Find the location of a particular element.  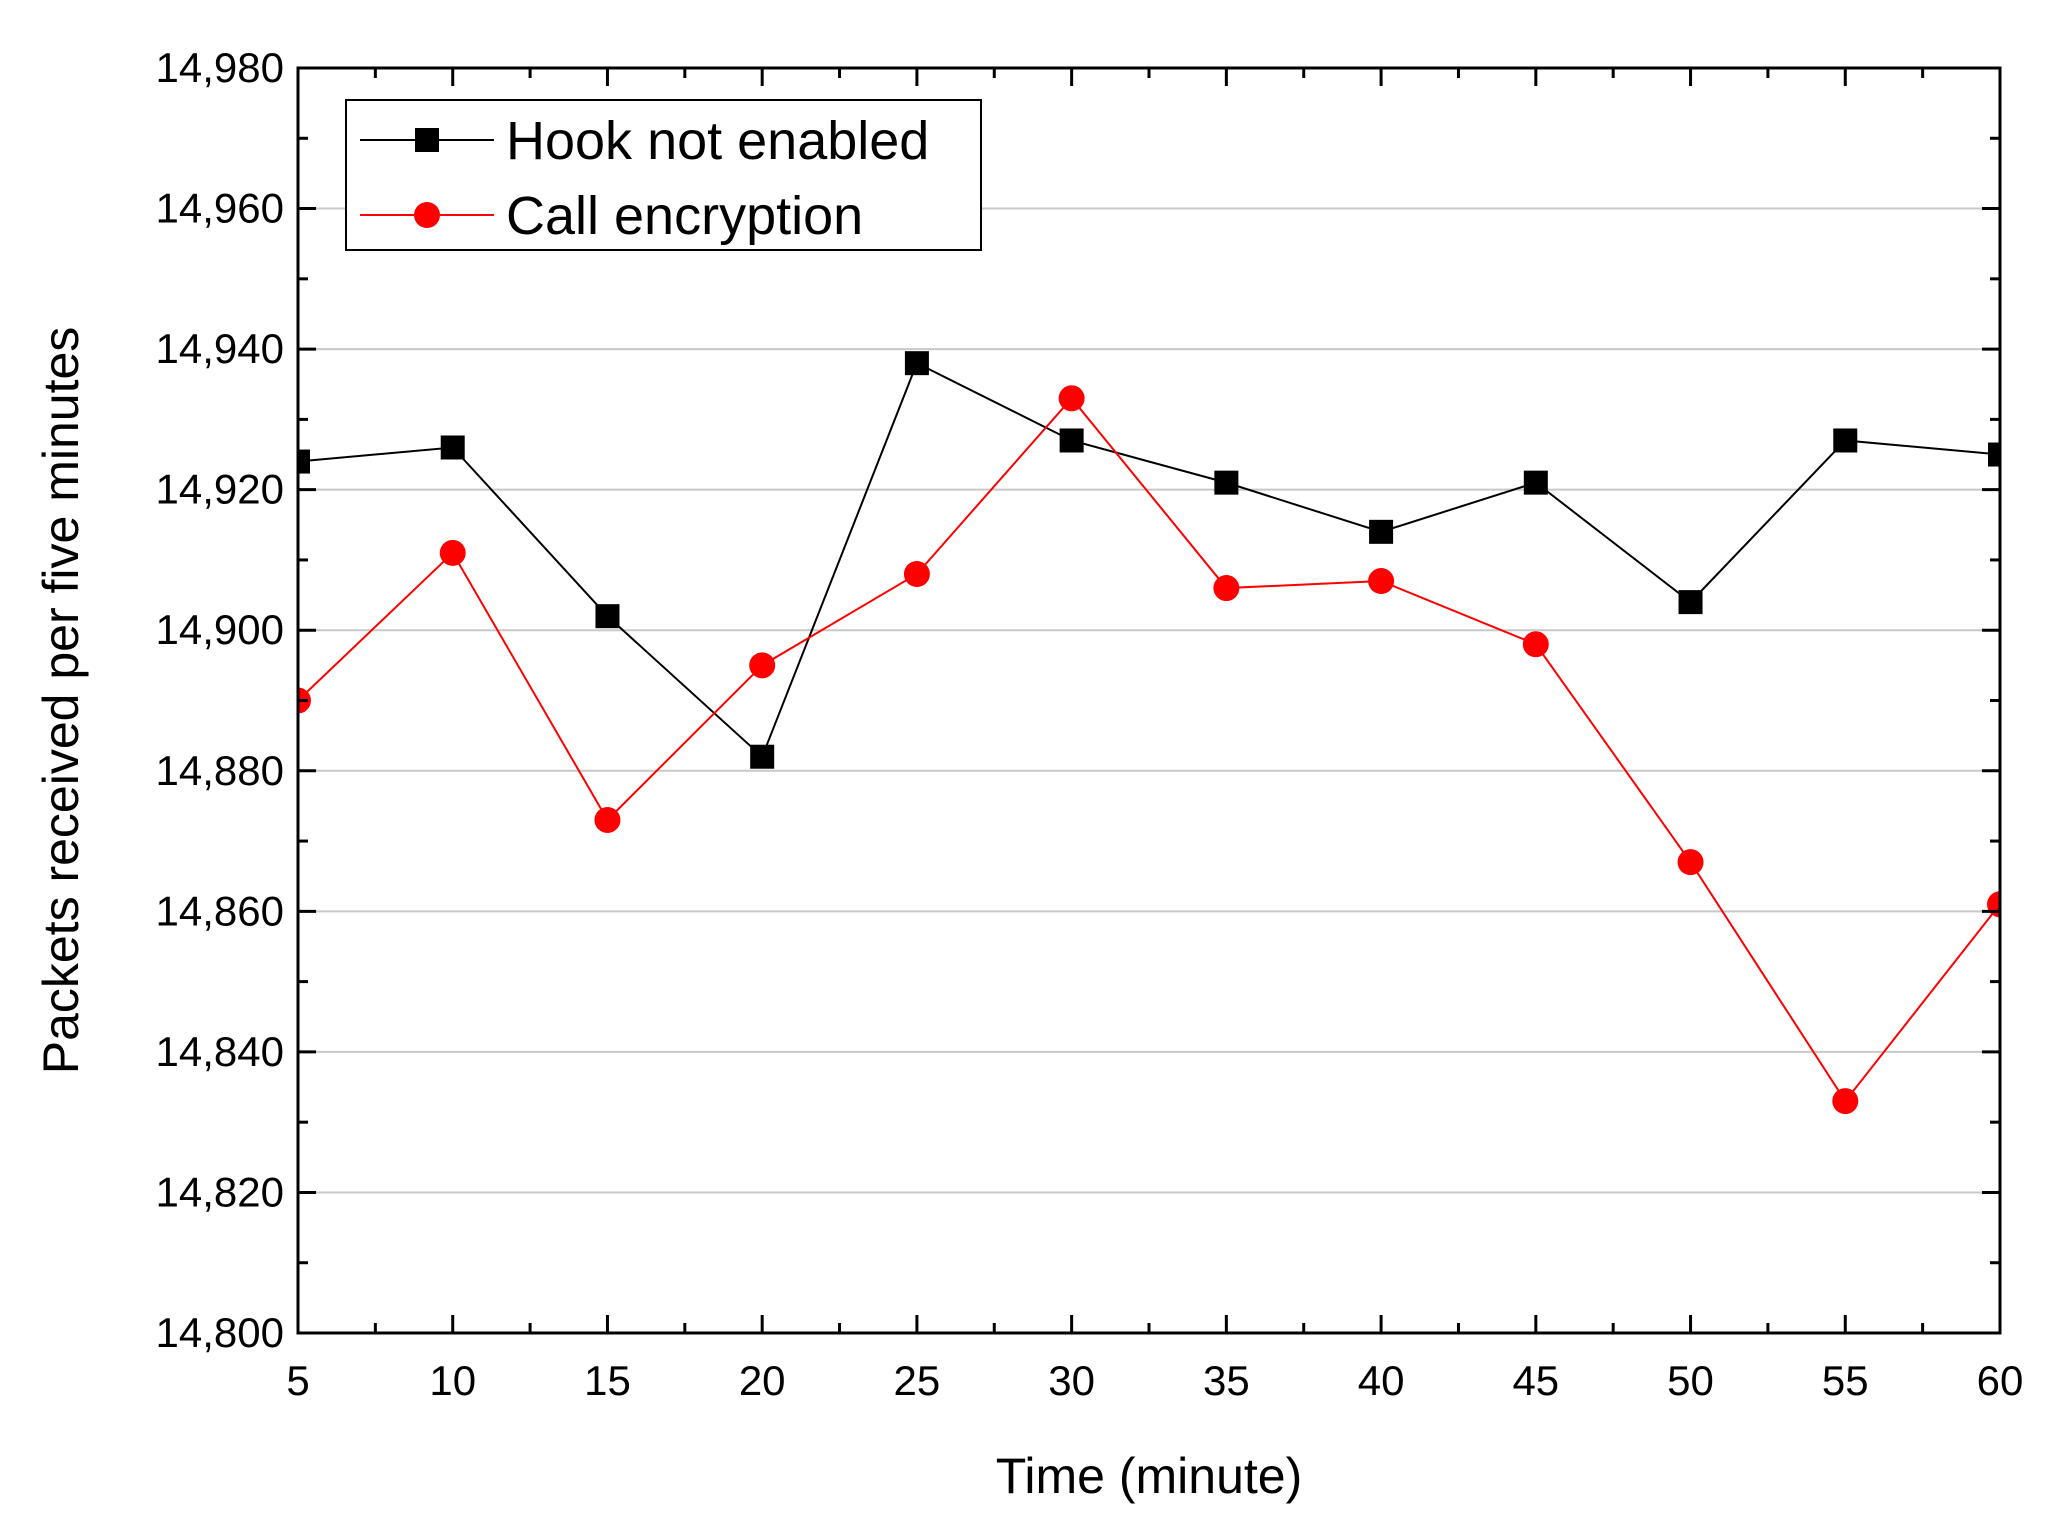

y-tick-label: 14,820 is located at coordinates (220, 1191).